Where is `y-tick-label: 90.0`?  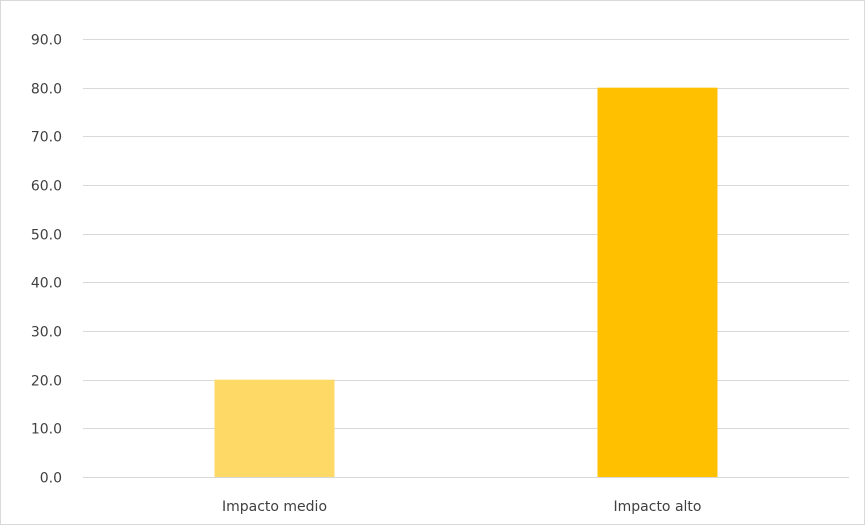 y-tick-label: 90.0 is located at coordinates (46, 41).